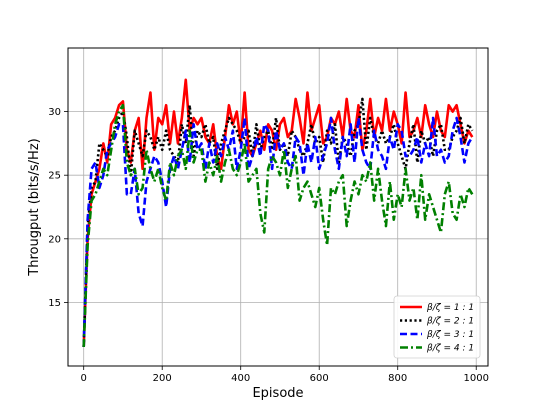  I want to click on y-tick-label: 20, so click(54, 239).